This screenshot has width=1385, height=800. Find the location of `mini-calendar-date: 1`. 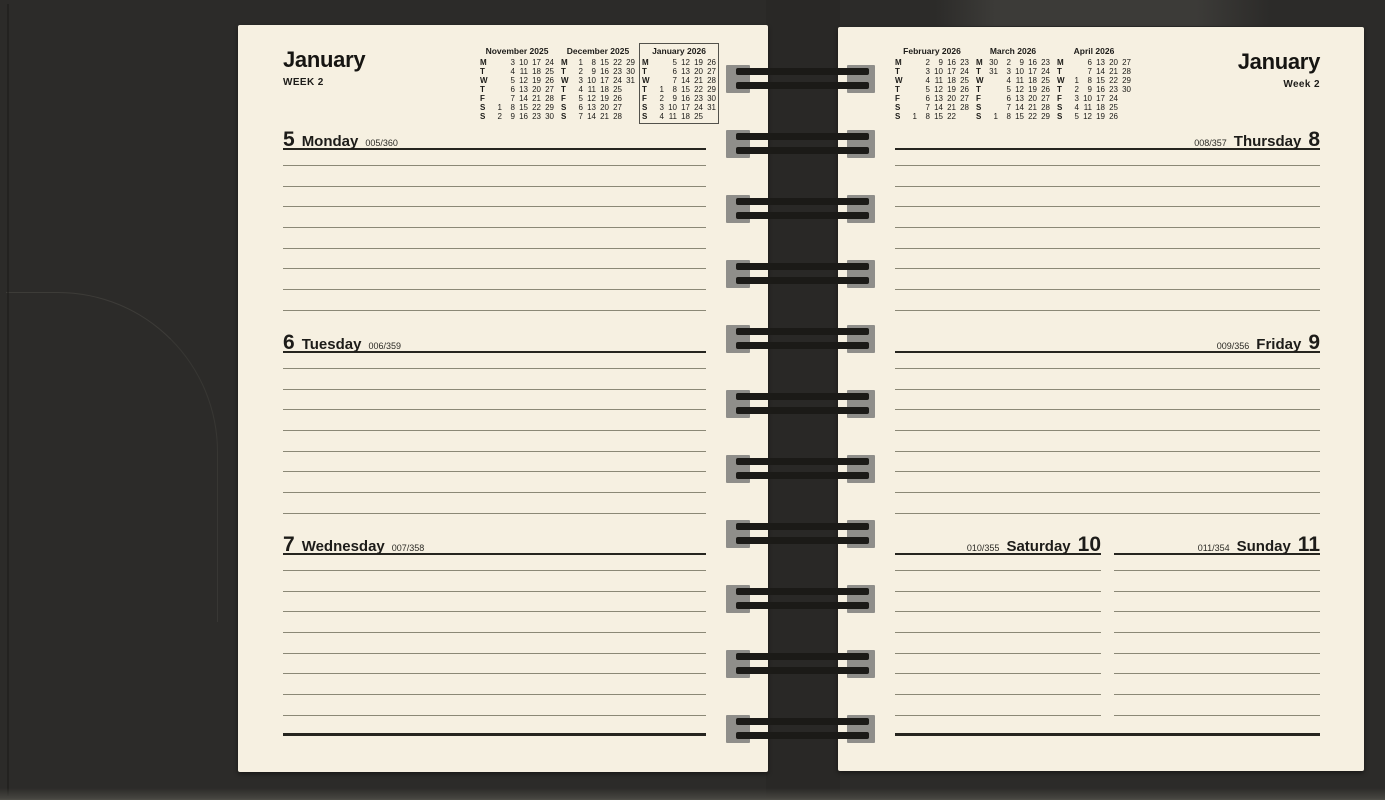

mini-calendar-date: 1 is located at coordinates (995, 116).